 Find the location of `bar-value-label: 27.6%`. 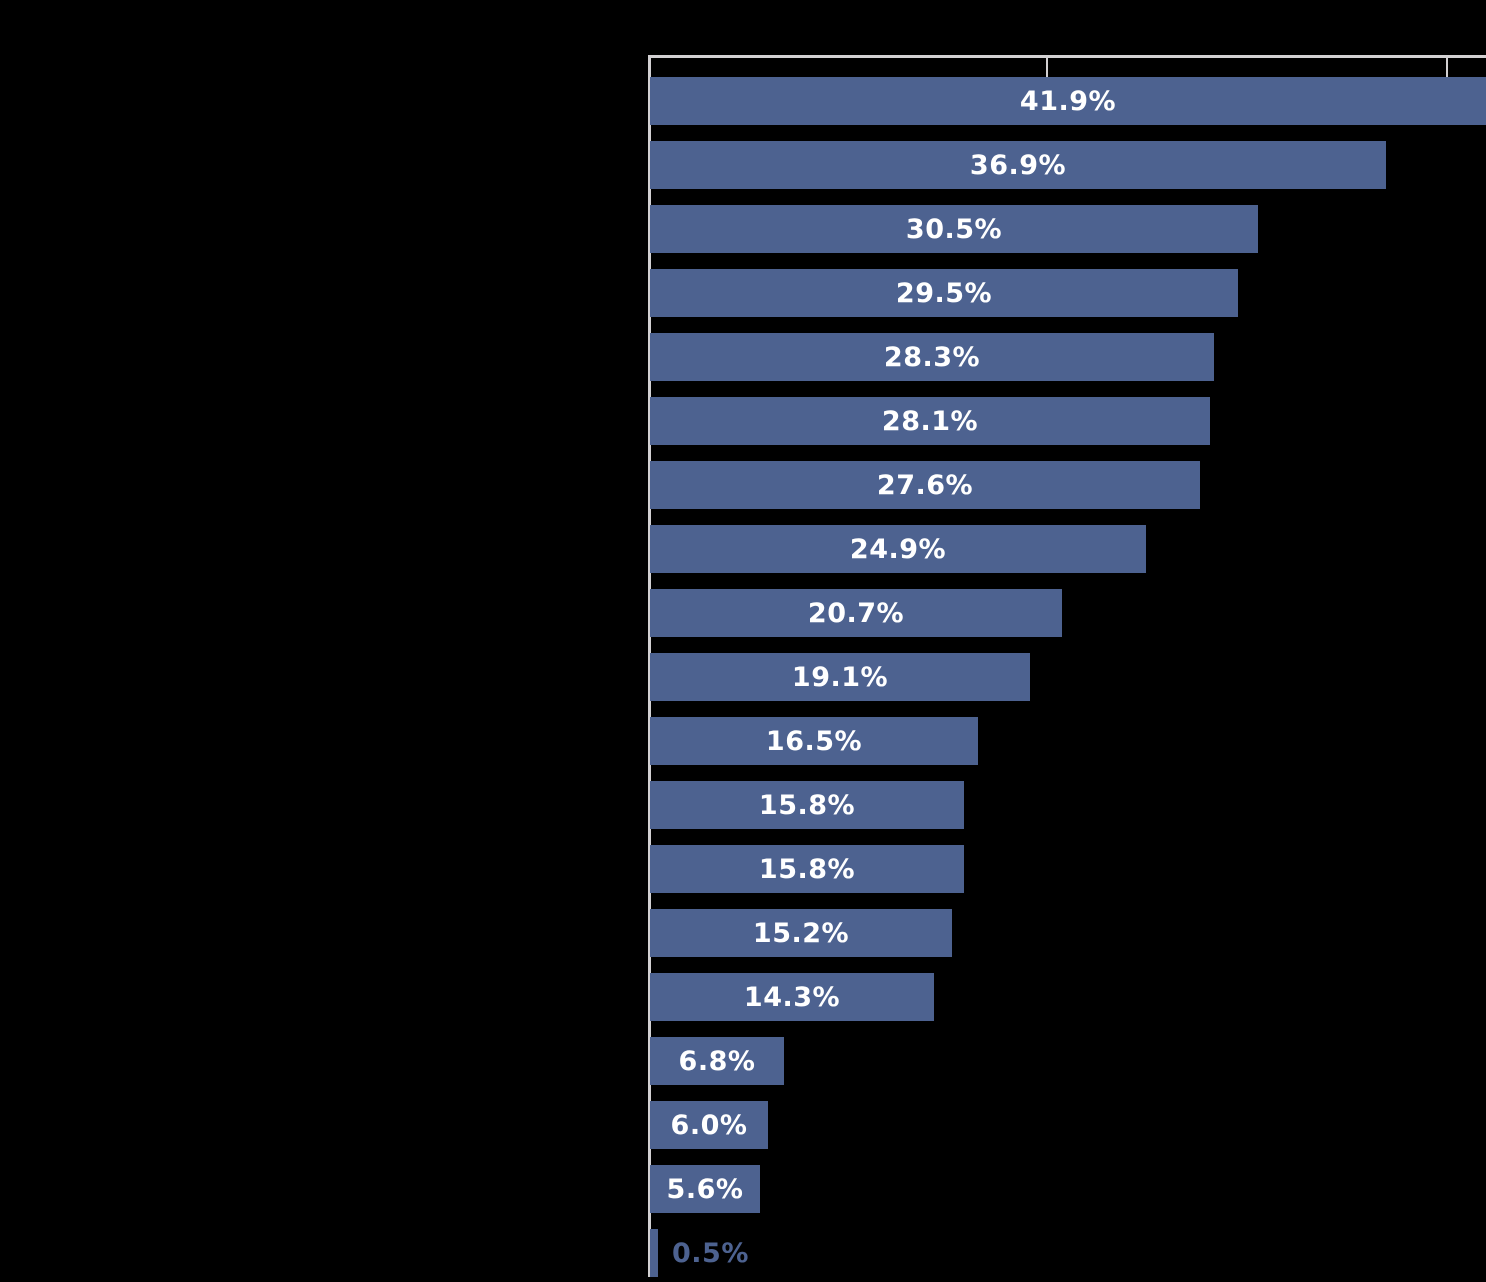

bar-value-label: 27.6% is located at coordinates (925, 485).